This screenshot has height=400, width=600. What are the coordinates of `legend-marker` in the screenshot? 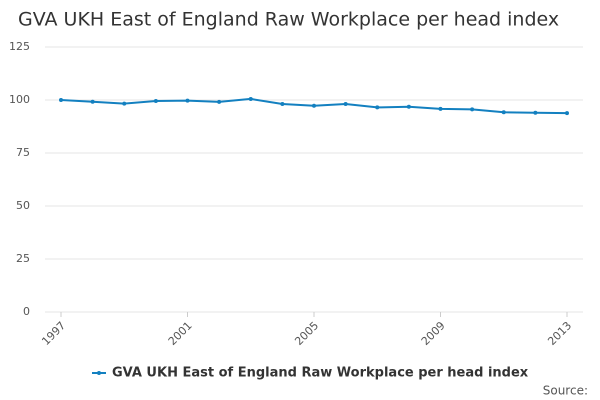 It's located at (99, 373).